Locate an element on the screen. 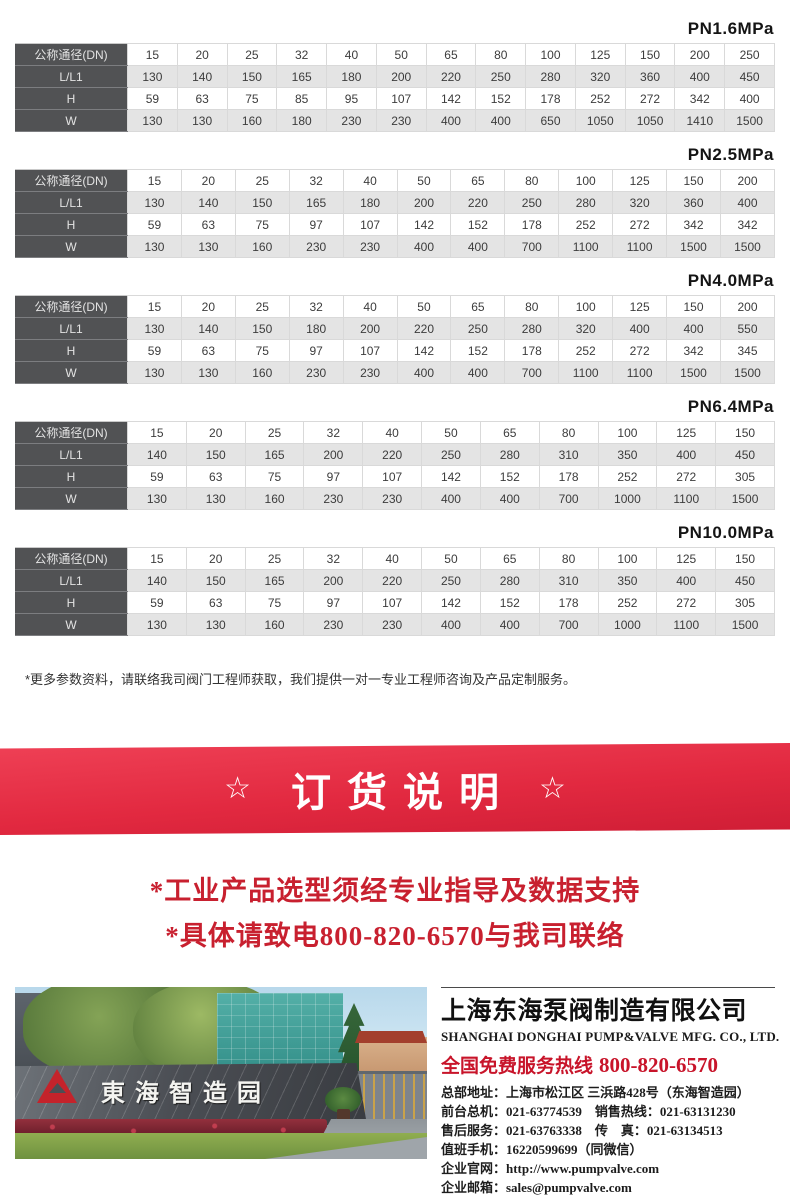 This screenshot has width=790, height=1197. table-row: W 130 130 160 230 230 400 400 700 1000 1100 1500 is located at coordinates (395, 624).